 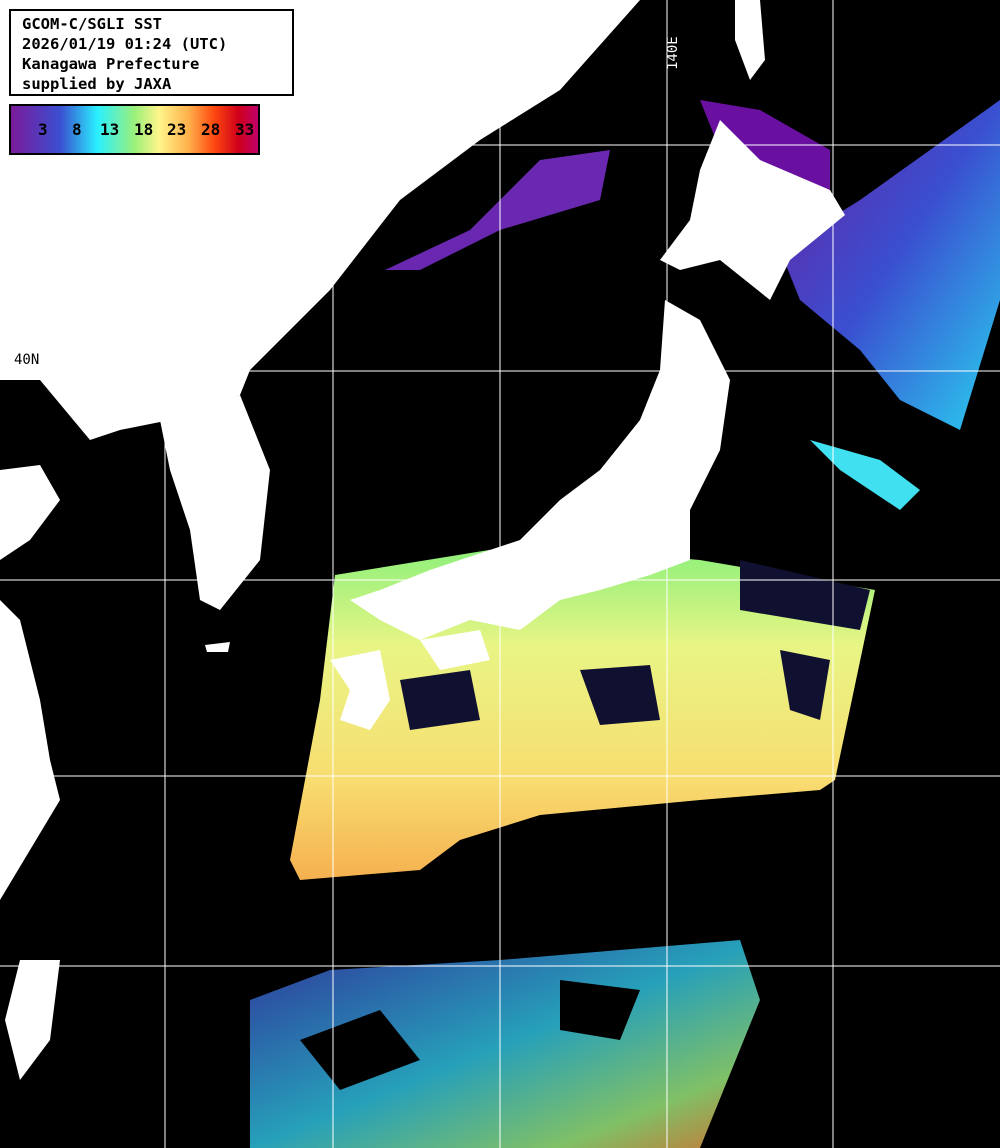 I want to click on sst-cyan-patch, so click(x=865, y=475).